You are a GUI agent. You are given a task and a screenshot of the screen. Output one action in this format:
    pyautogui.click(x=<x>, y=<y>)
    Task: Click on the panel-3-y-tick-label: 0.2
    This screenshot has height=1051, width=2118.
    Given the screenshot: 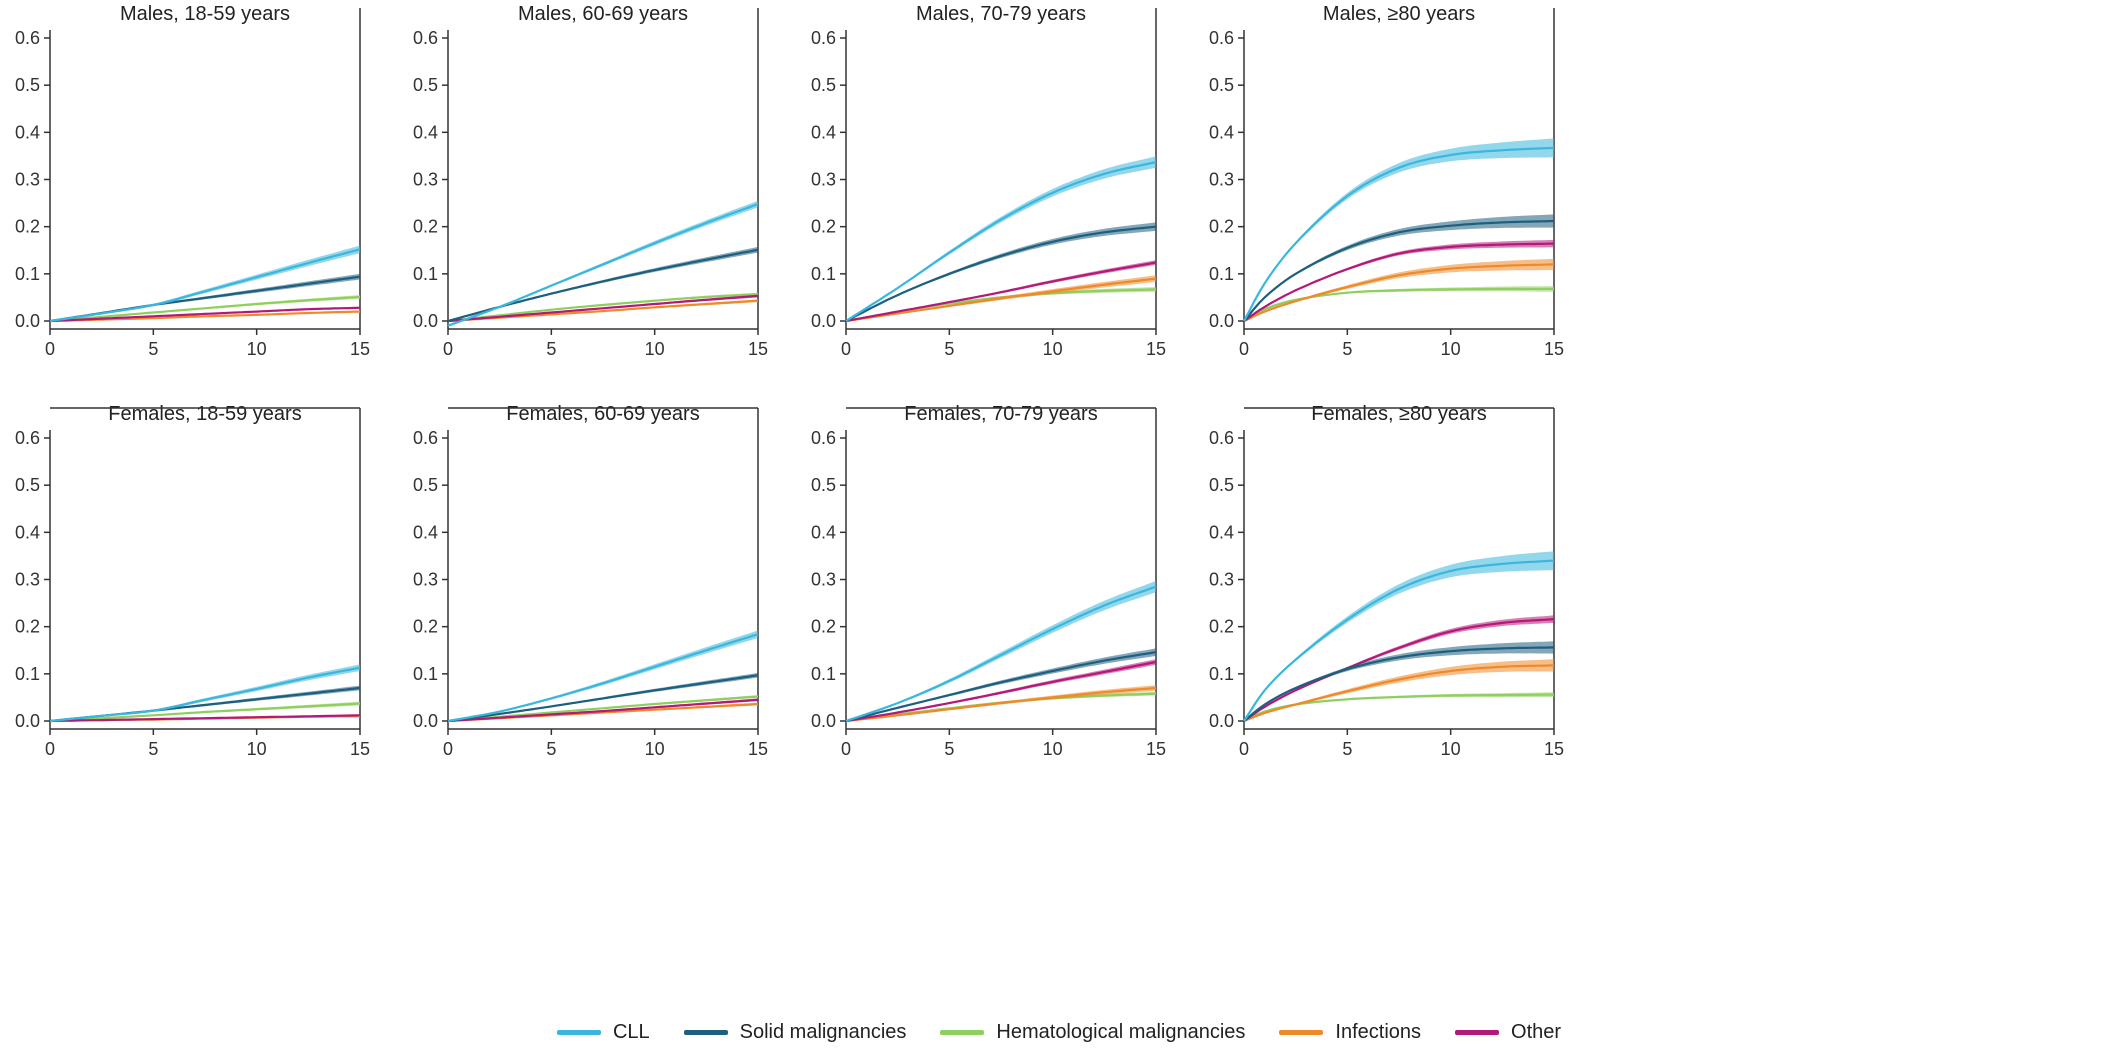 What is the action you would take?
    pyautogui.click(x=823, y=227)
    